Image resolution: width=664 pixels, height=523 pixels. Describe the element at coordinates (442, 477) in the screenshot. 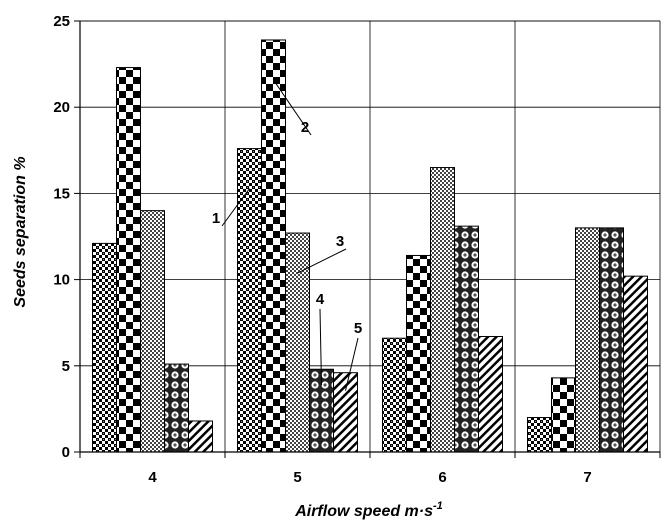

I see `x-tick-label: 6` at that location.